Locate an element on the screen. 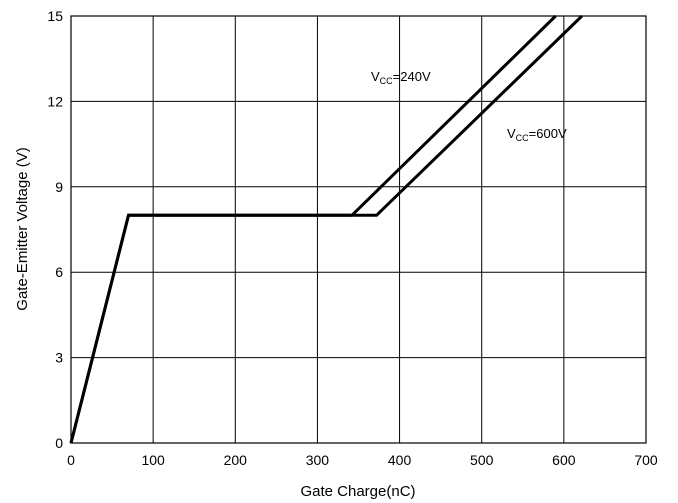 This screenshot has width=678, height=503. x-tick-label-500: 500 is located at coordinates (482, 460).